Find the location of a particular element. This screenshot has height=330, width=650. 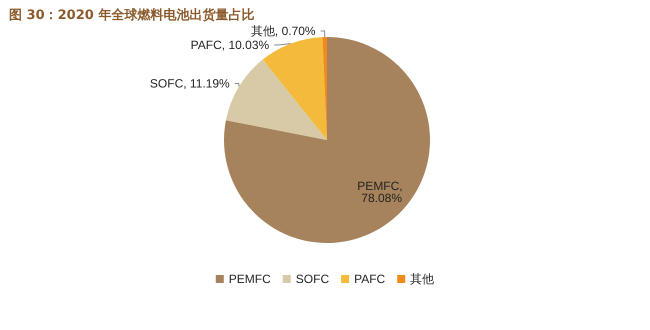

chart-title: 图 30：2020 年全球燃料电池出货量占比 is located at coordinates (131, 15).